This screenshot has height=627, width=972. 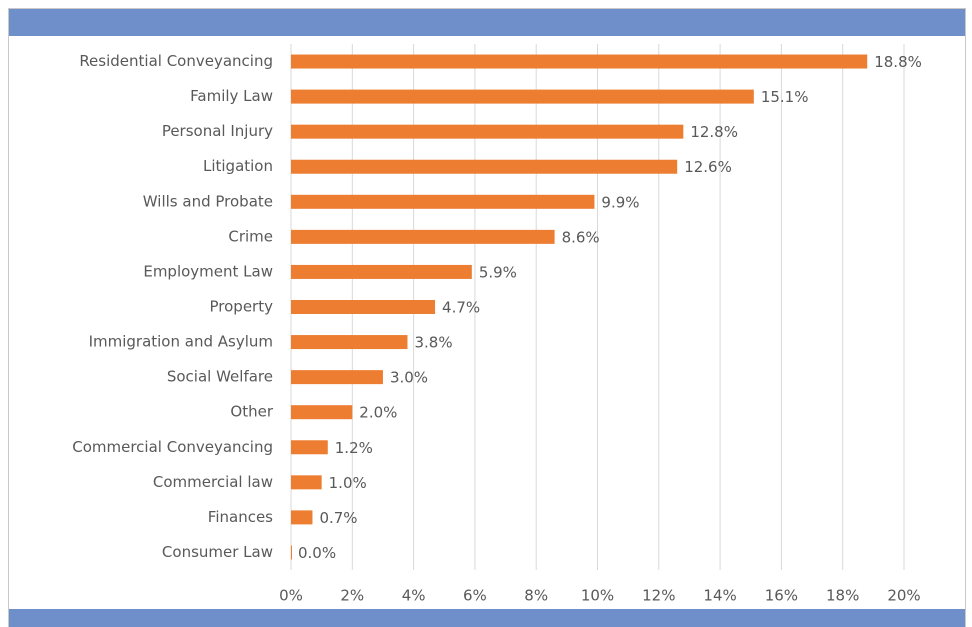 What do you see at coordinates (409, 378) in the screenshot?
I see `data-label: 3.0%` at bounding box center [409, 378].